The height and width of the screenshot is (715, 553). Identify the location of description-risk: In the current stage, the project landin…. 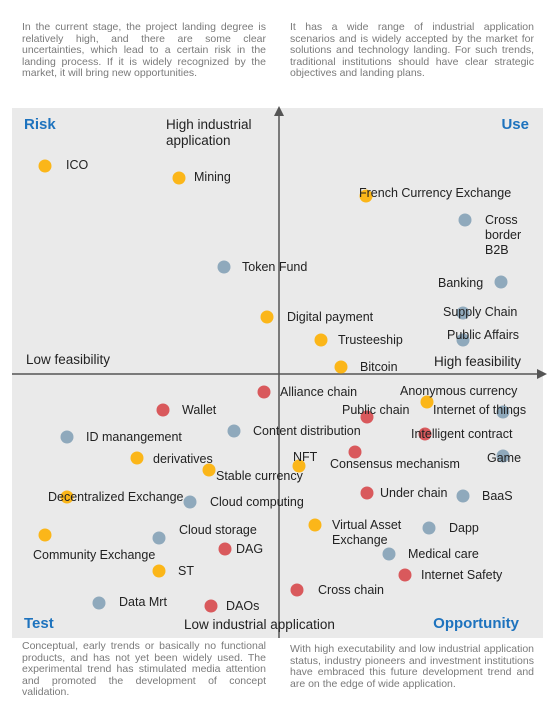
(144, 50).